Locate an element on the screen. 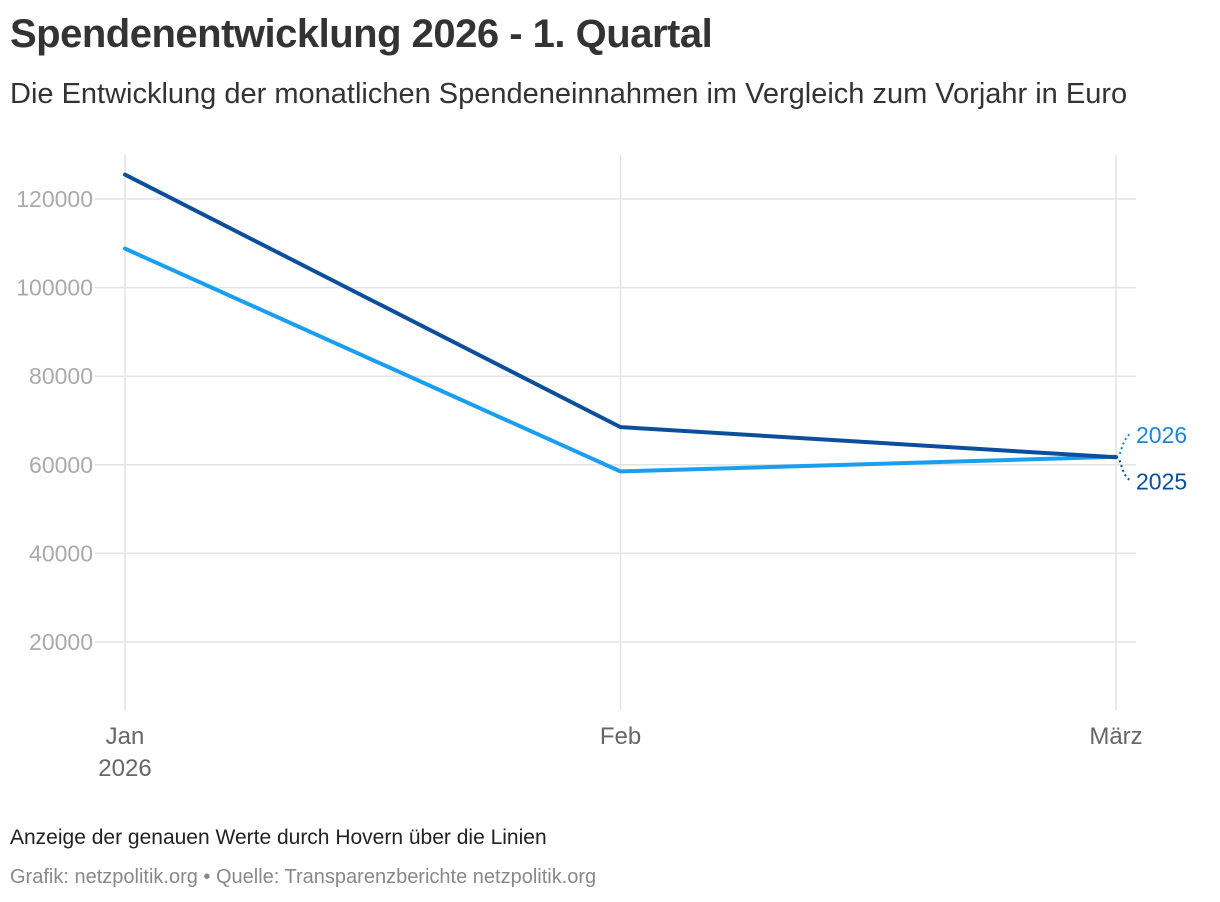  x-tick-label: März is located at coordinates (1115, 736).